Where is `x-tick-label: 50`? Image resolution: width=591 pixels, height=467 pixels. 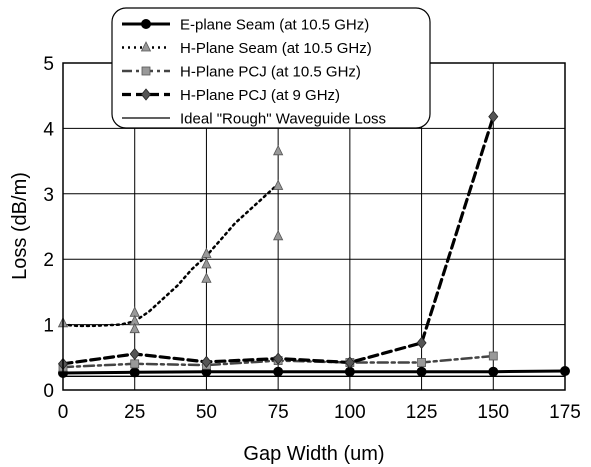
x-tick-label: 50 is located at coordinates (206, 412).